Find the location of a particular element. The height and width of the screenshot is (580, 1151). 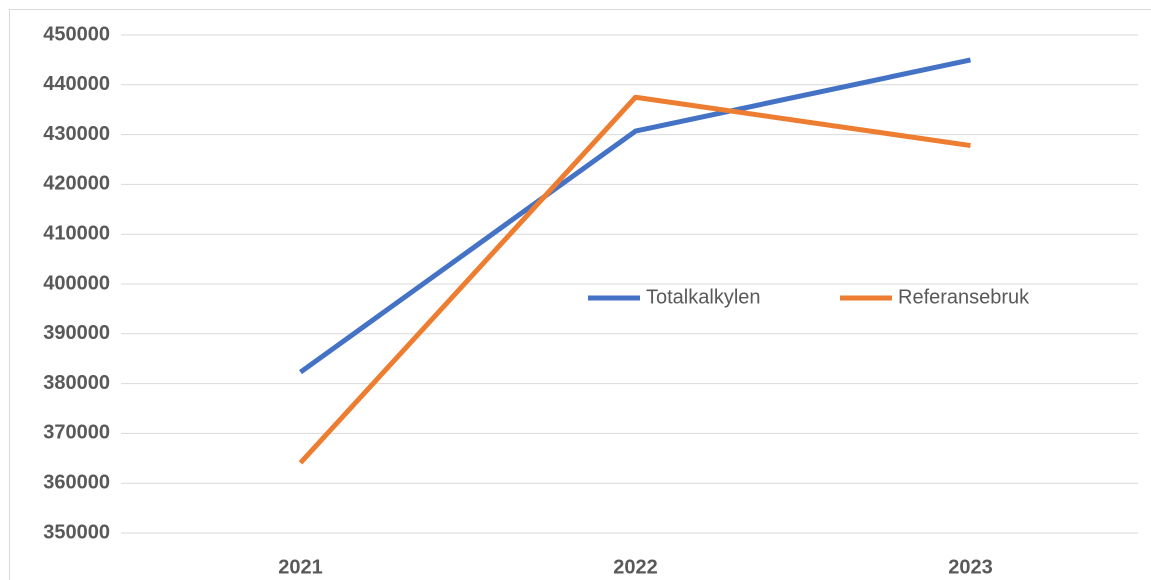

y-tick-label: 380000 is located at coordinates (76, 383).